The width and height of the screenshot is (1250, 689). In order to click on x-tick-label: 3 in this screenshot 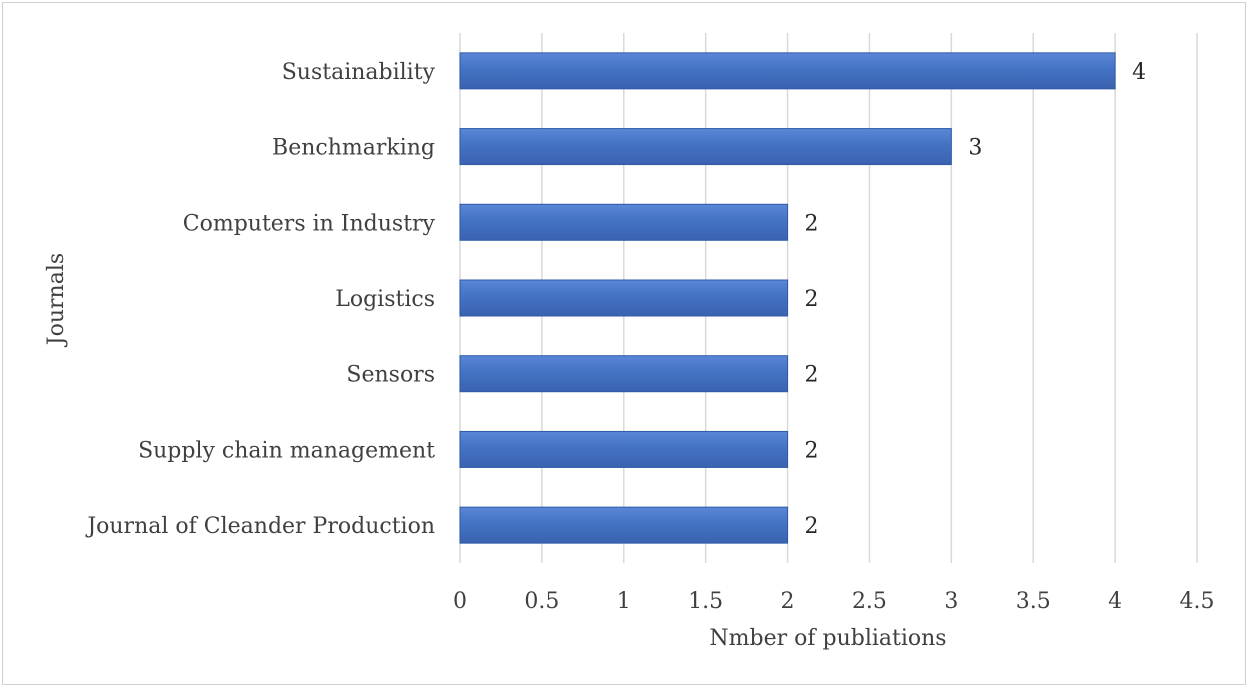, I will do `click(951, 601)`.